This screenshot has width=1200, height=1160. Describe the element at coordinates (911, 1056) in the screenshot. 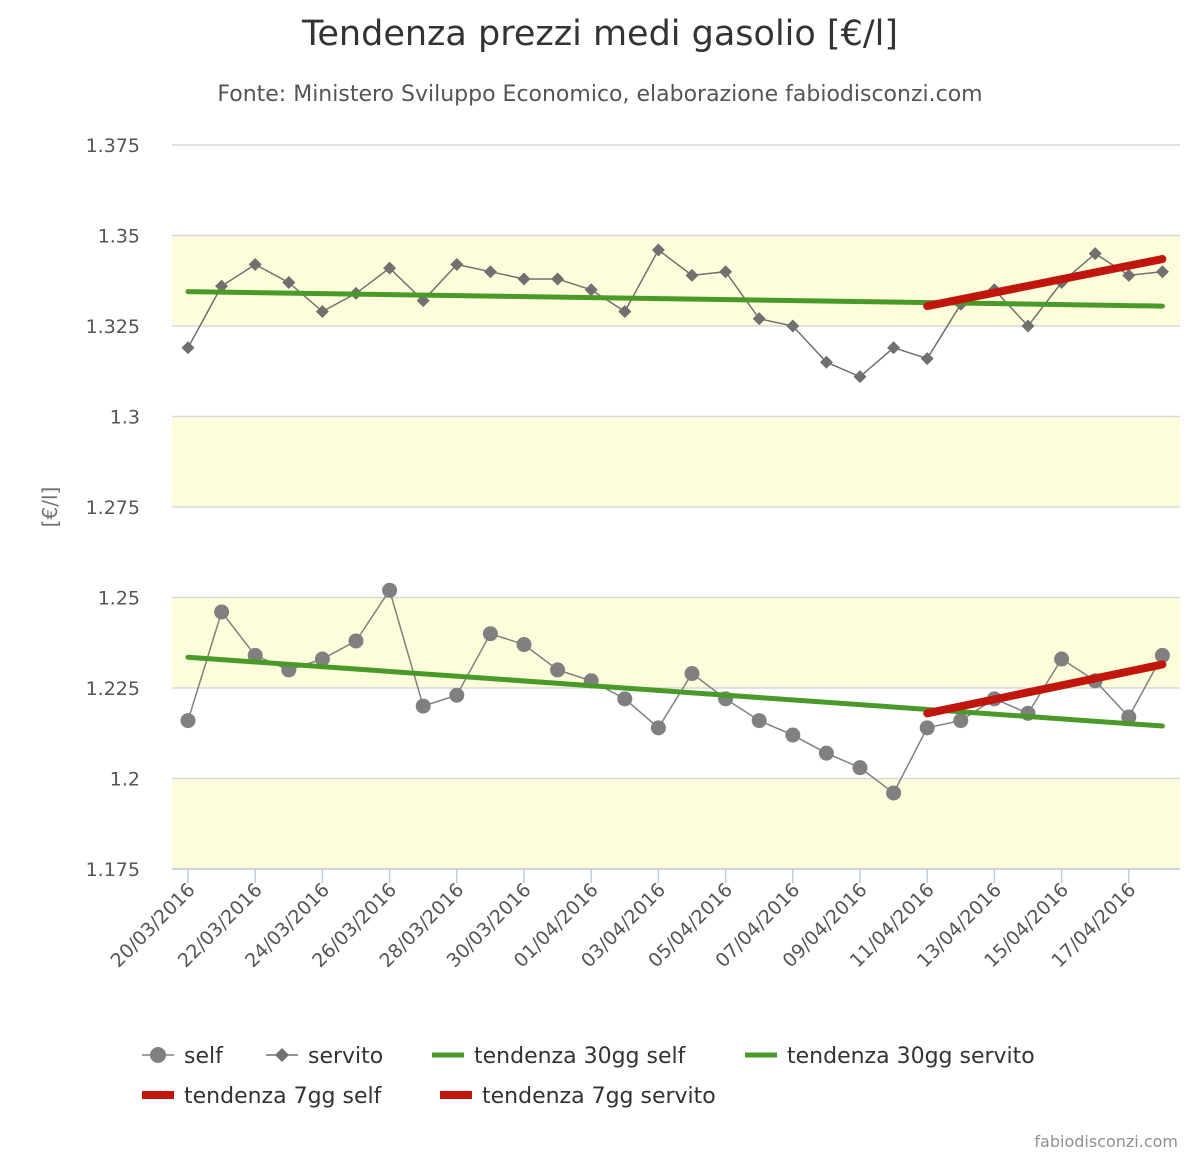

I see `legend-label: tendenza 30gg servito` at that location.